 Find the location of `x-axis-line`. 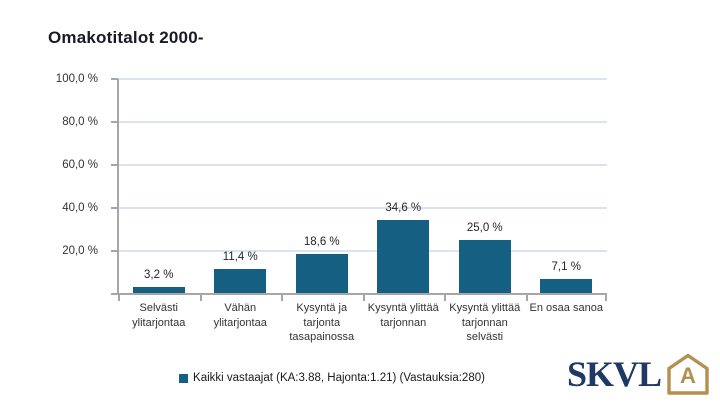

x-axis-line is located at coordinates (359, 294).